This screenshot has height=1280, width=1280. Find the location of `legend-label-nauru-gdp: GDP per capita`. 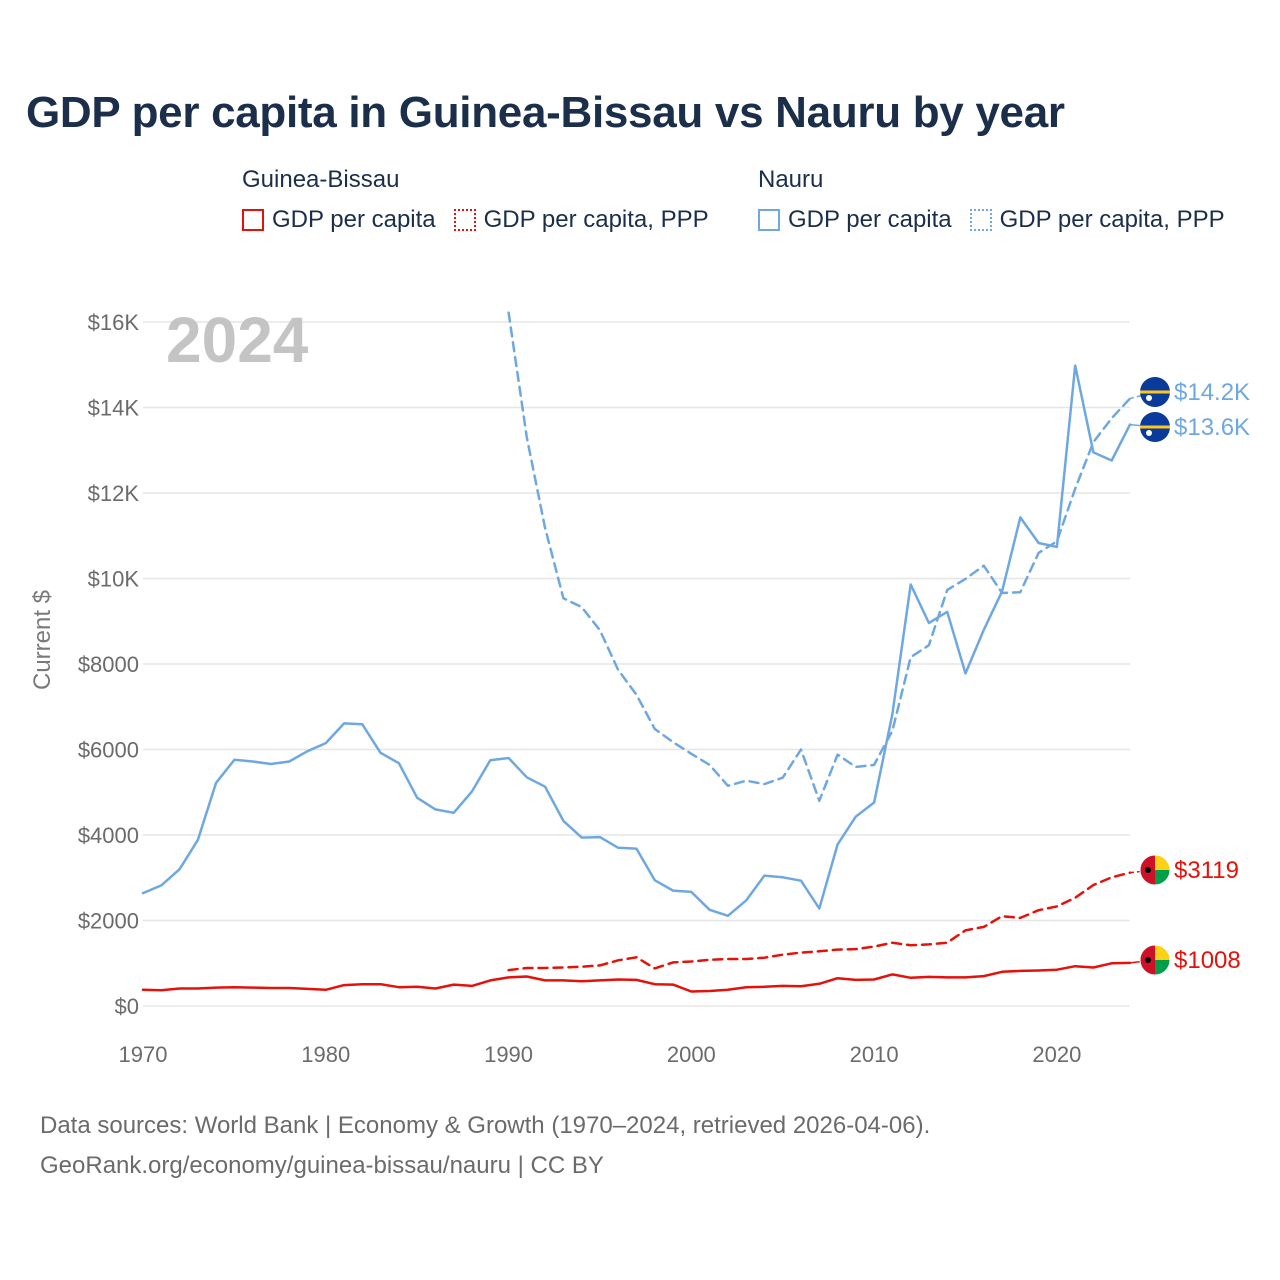

legend-label-nauru-gdp: GDP per capita is located at coordinates (870, 219).